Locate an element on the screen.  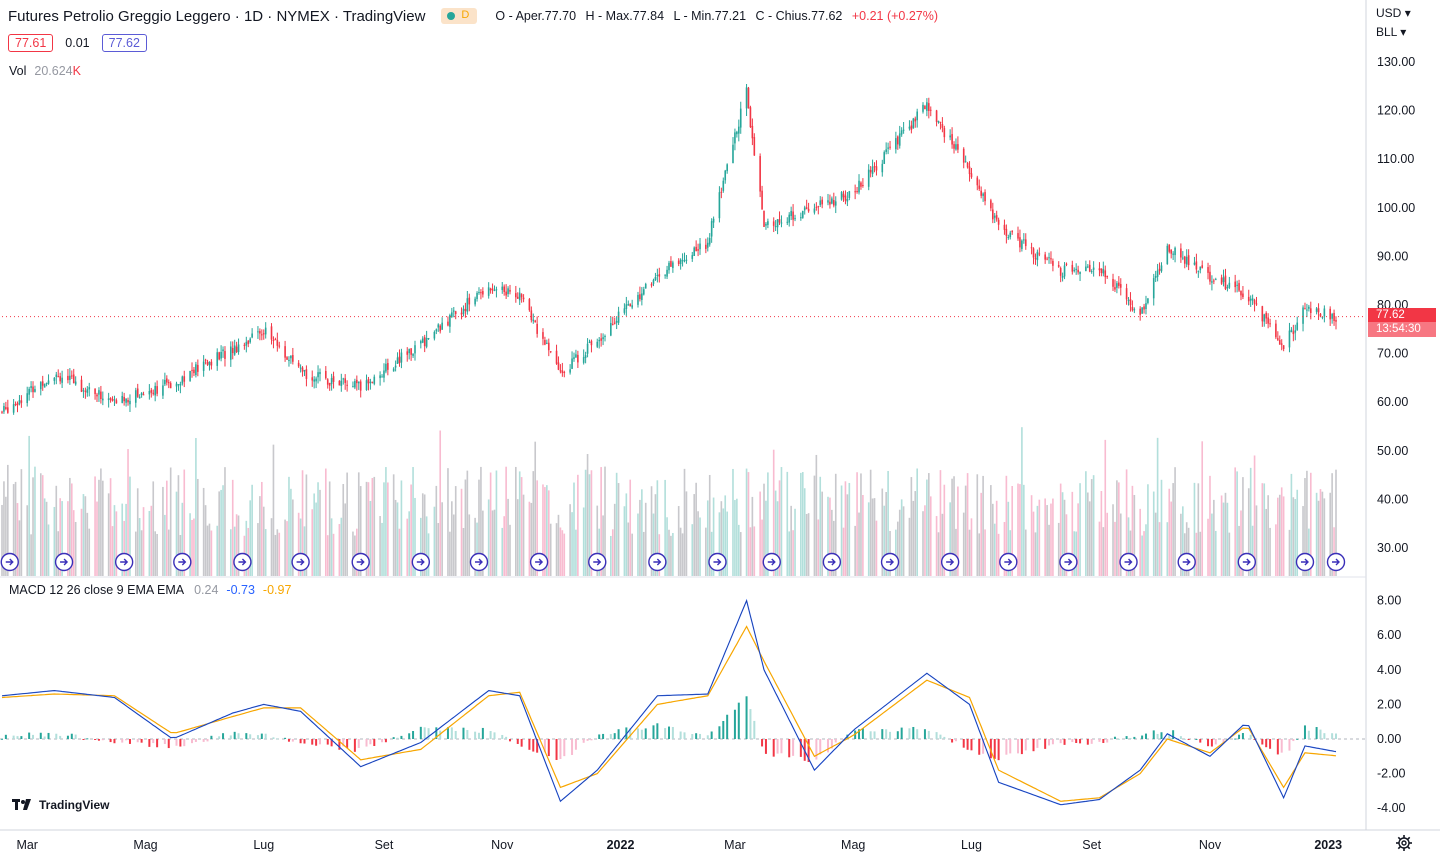
market-status-badge: D is located at coordinates (459, 16).